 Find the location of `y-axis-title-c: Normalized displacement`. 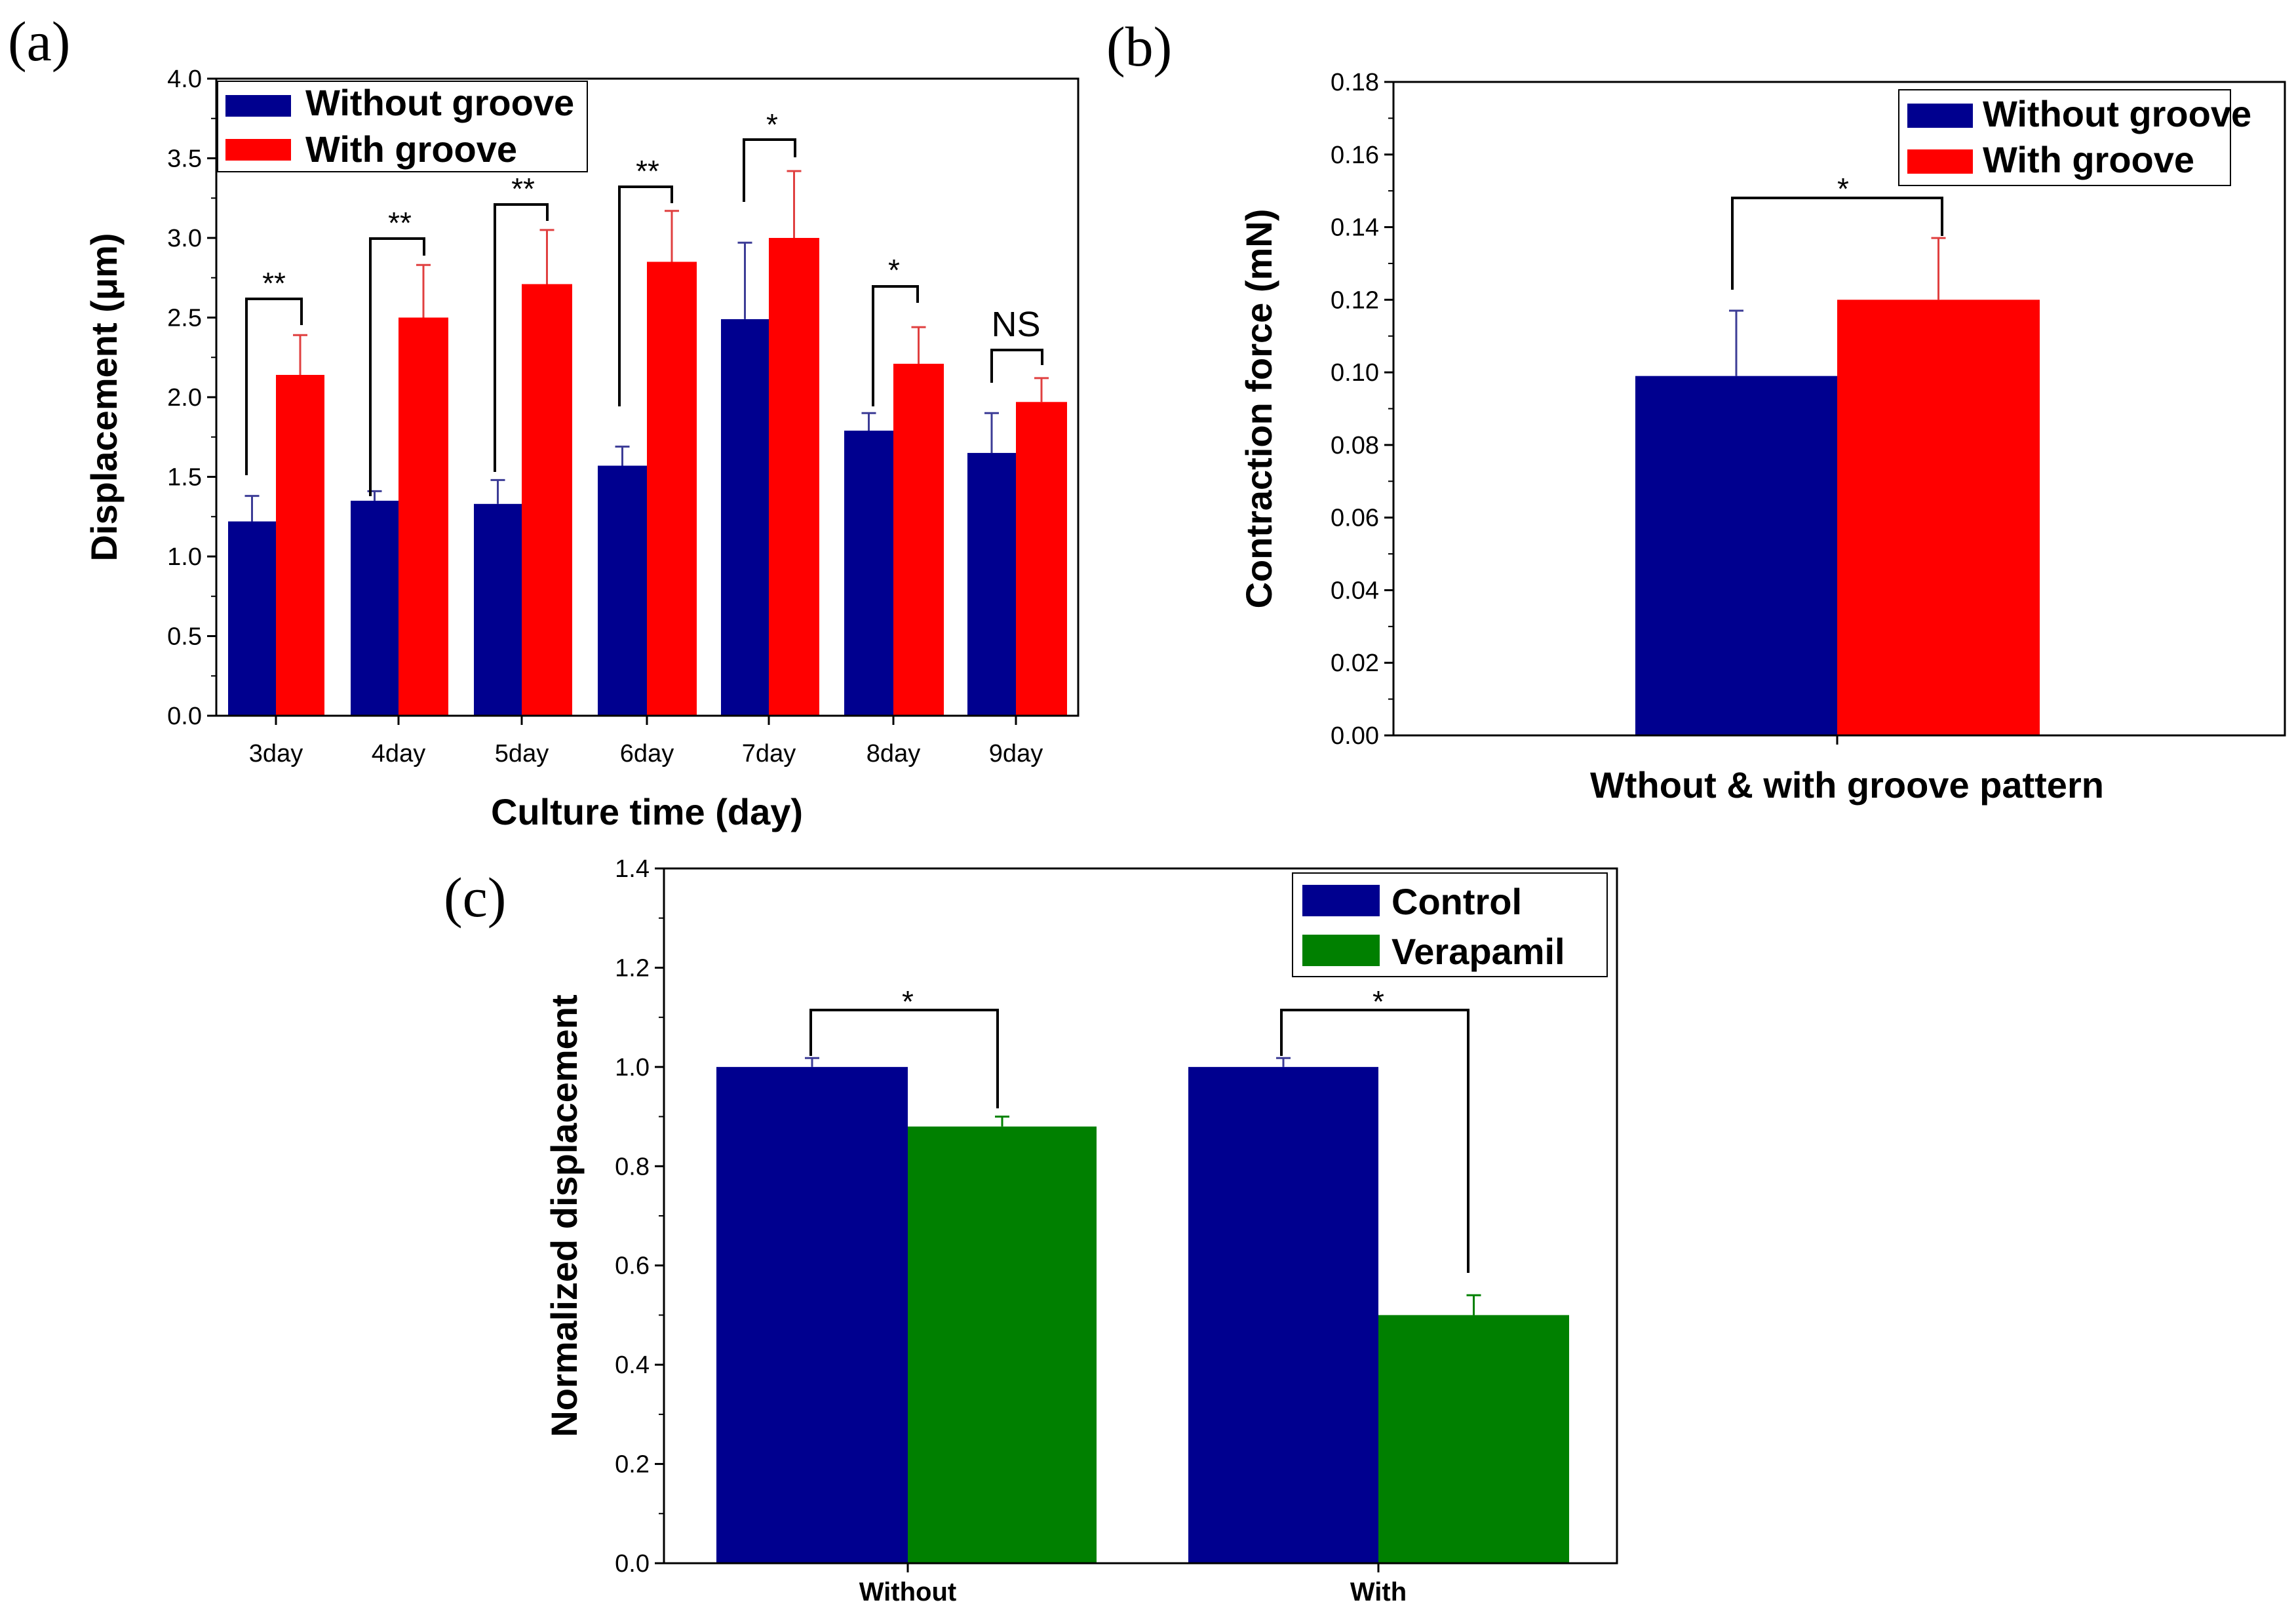

y-axis-title-c: Normalized displacement is located at coordinates (564, 1215).